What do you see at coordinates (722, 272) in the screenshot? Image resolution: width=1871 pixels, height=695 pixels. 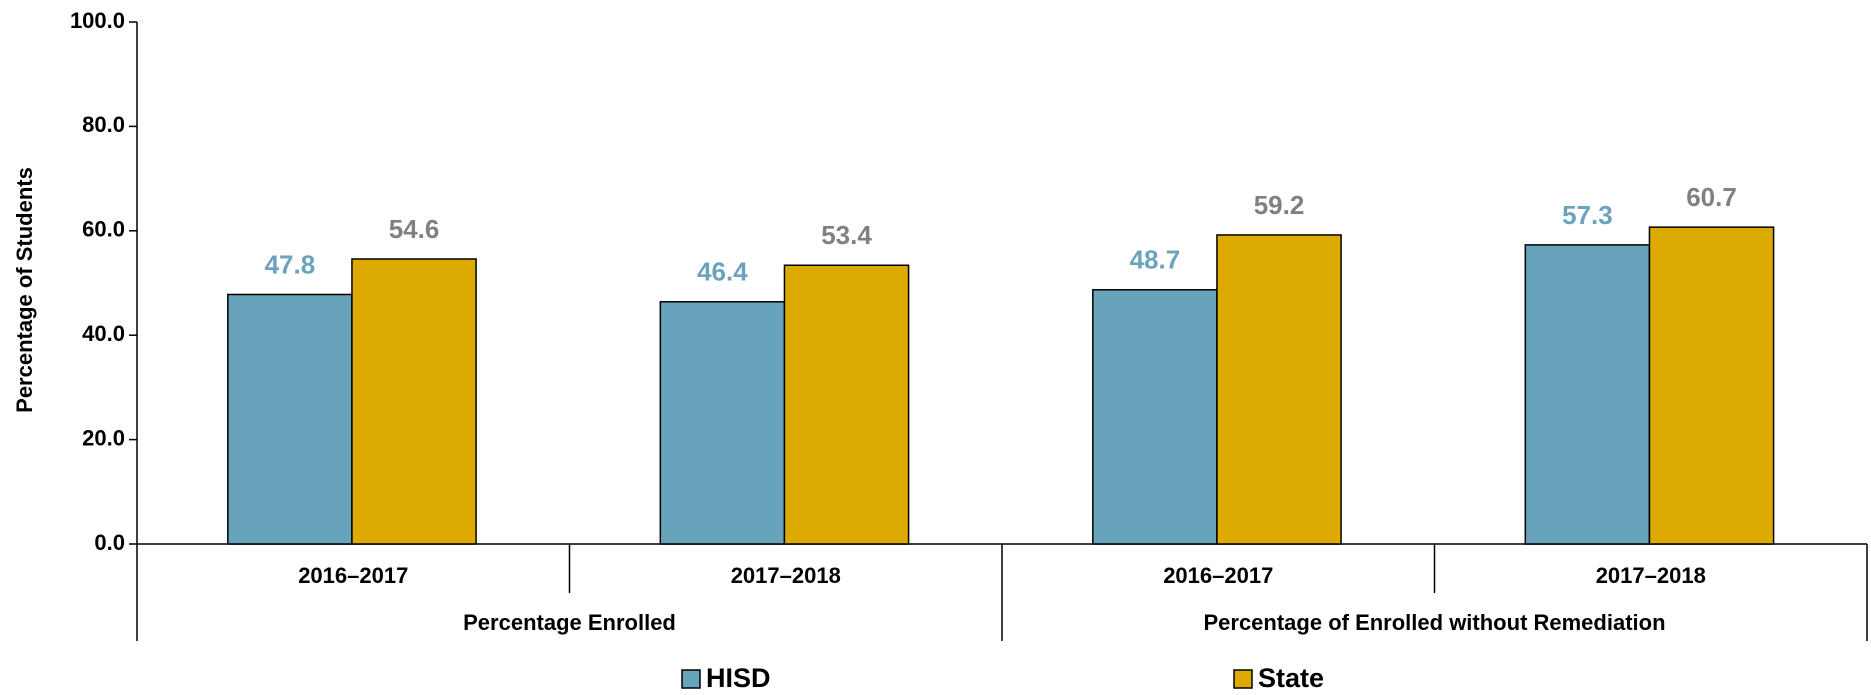 I see `data-label: 46.4` at bounding box center [722, 272].